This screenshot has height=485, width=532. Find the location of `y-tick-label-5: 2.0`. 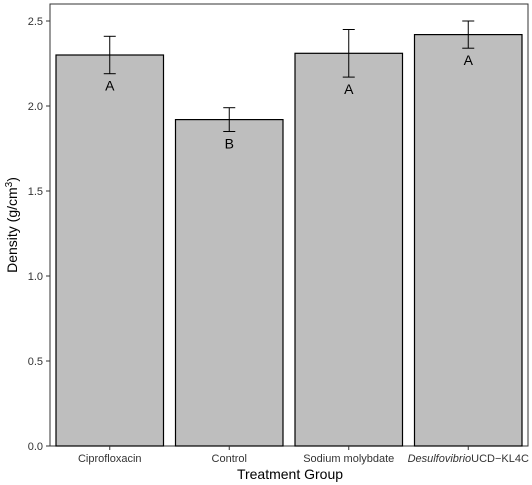

y-tick-label-5: 2.0 is located at coordinates (35, 107).